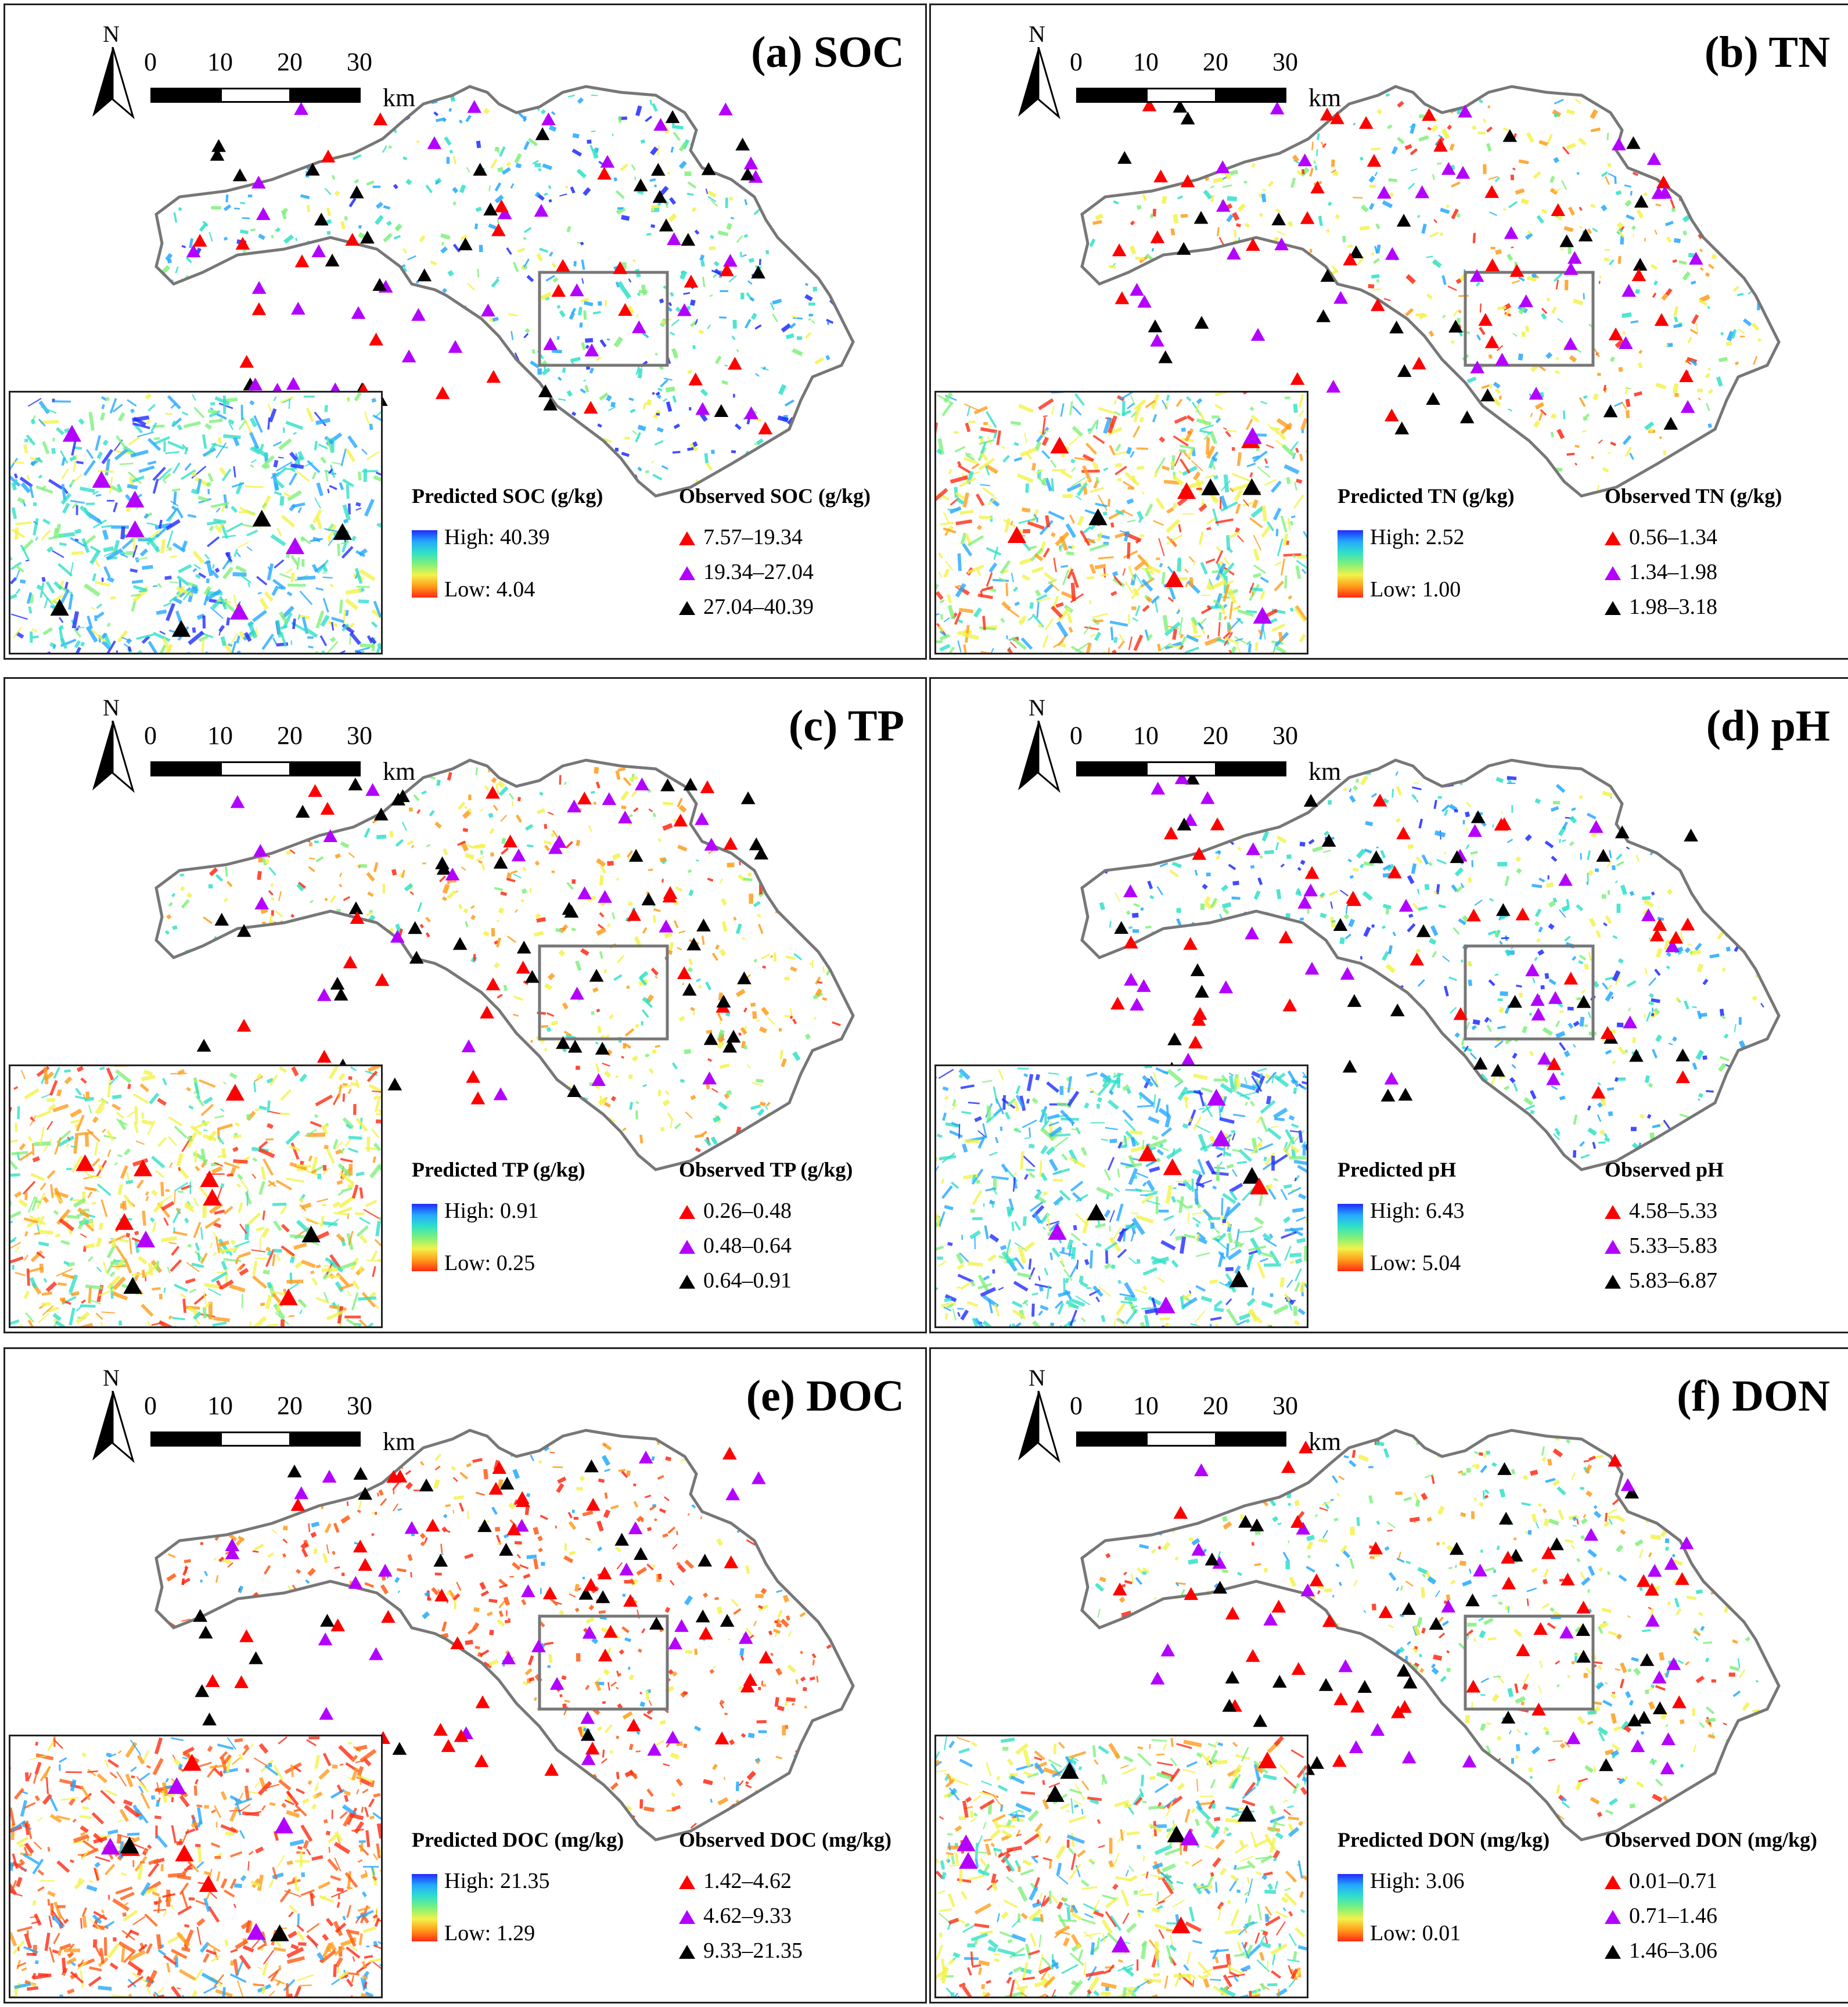  I want to click on inset-extent-box, so click(603, 319).